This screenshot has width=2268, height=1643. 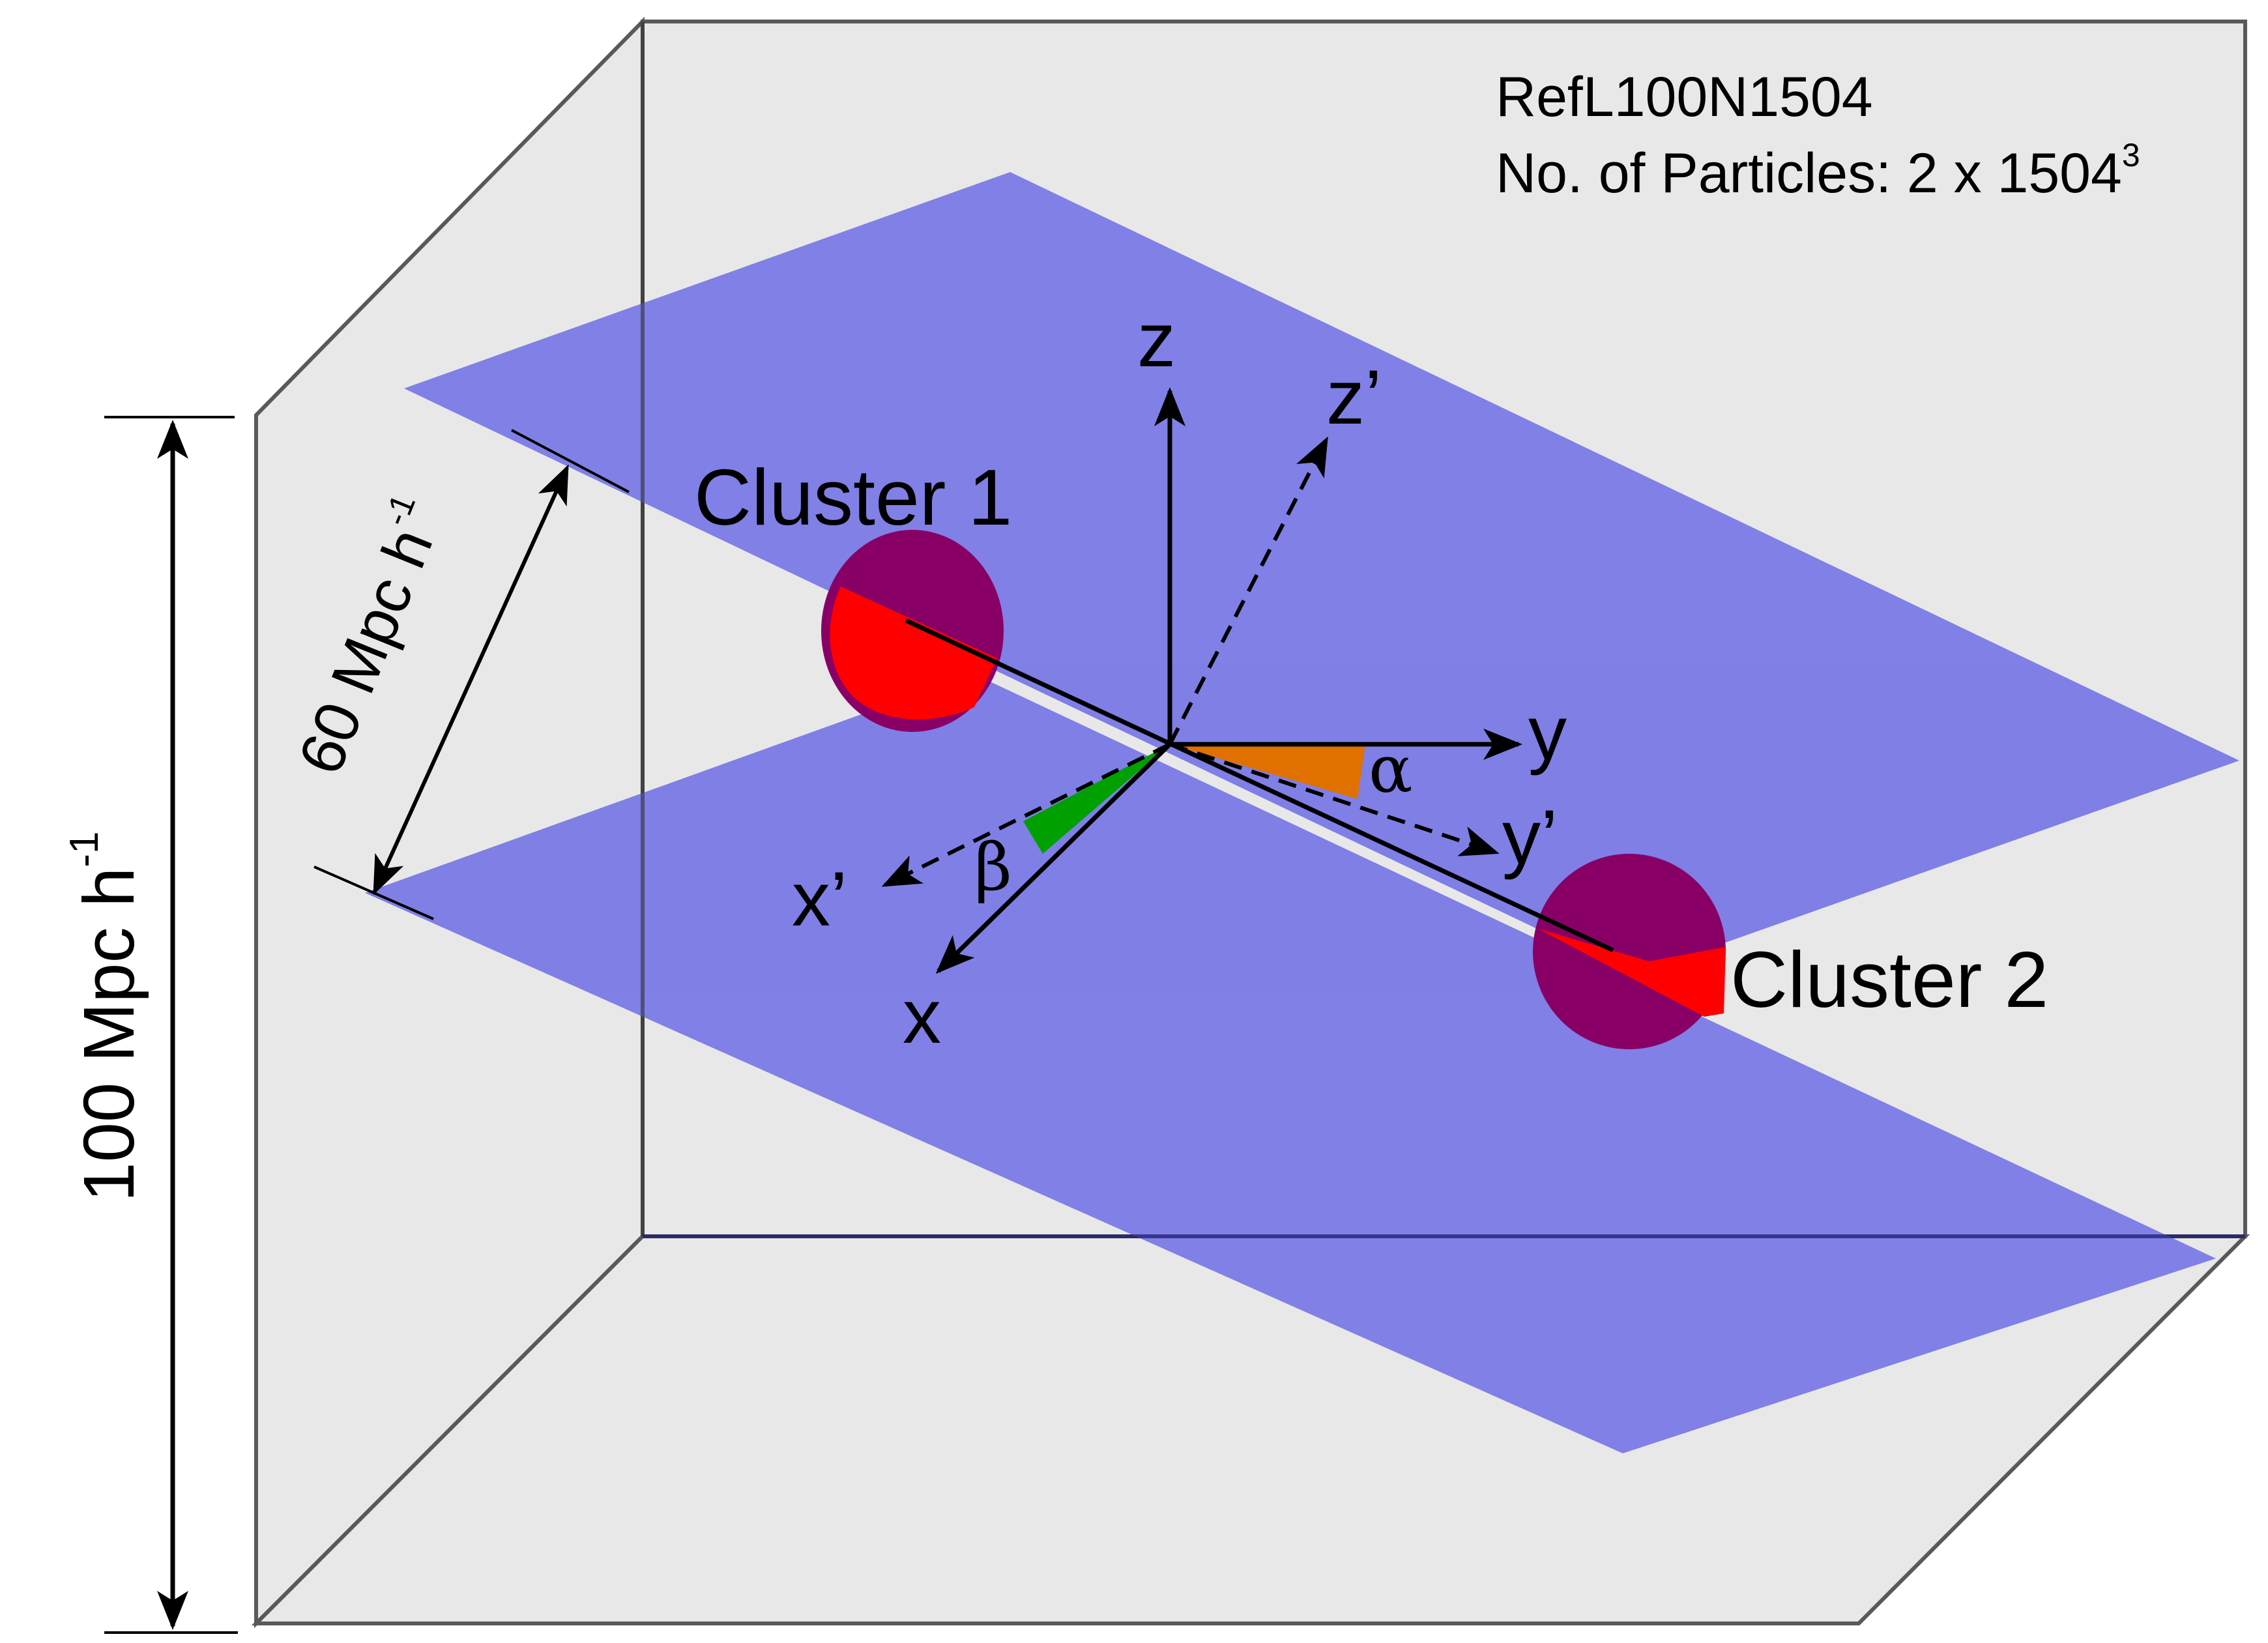 What do you see at coordinates (1818, 171) in the screenshot?
I see `particle-count: No. of Particles: 2 x 15043` at bounding box center [1818, 171].